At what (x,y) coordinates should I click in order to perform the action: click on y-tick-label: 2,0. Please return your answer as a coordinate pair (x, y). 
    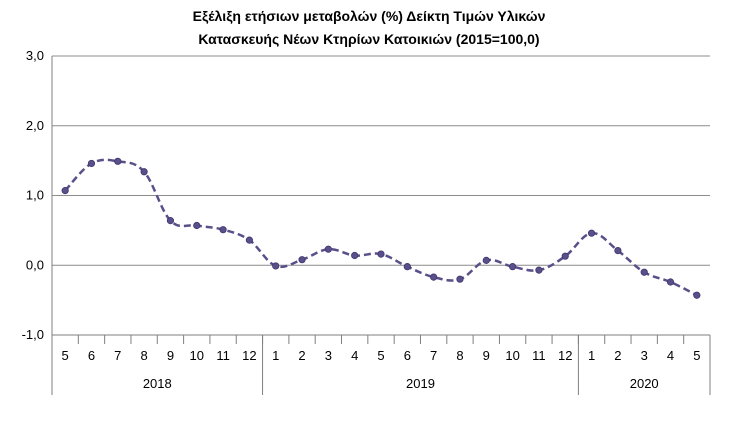
    Looking at the image, I should click on (35, 125).